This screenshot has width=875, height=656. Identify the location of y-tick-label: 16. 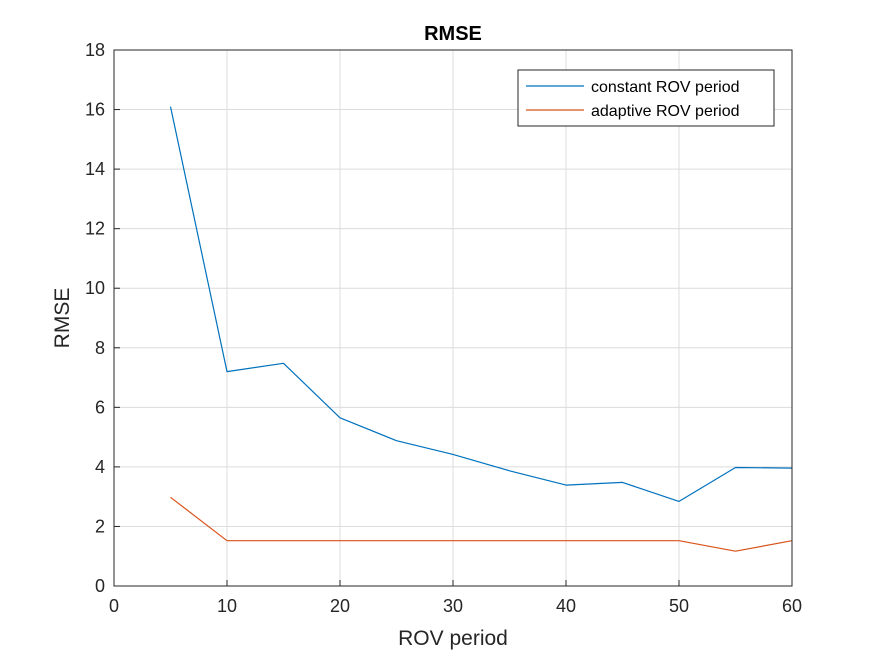
(95, 110).